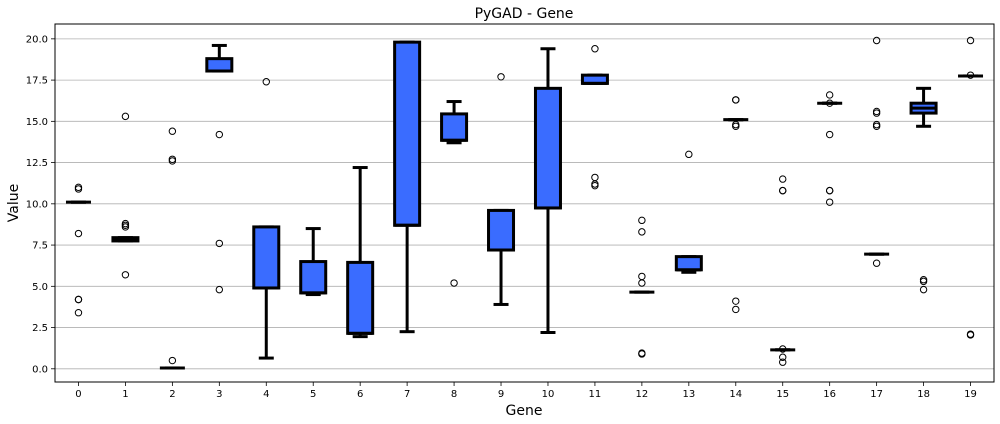  Describe the element at coordinates (14, 203) in the screenshot. I see `y-axis-title: Value` at that location.